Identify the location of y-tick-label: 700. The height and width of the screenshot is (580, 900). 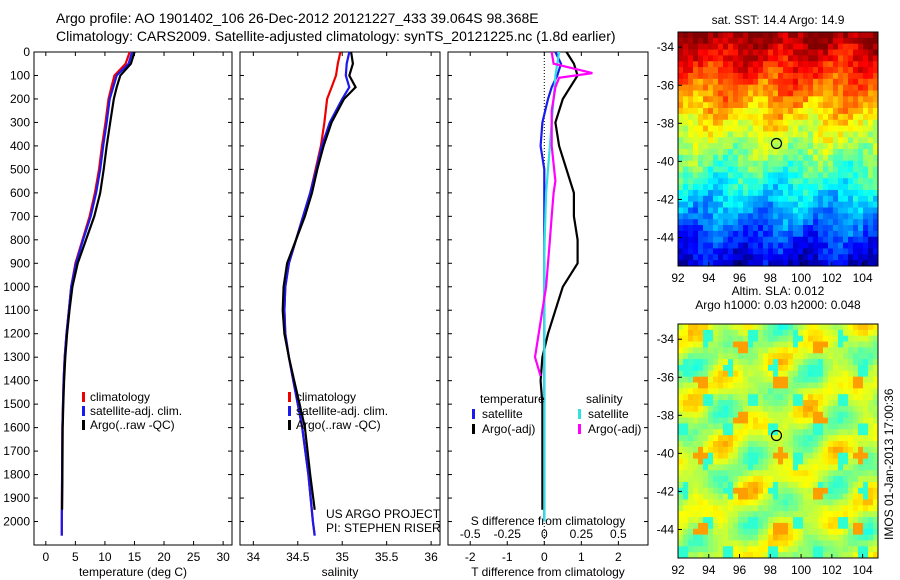
(20, 216).